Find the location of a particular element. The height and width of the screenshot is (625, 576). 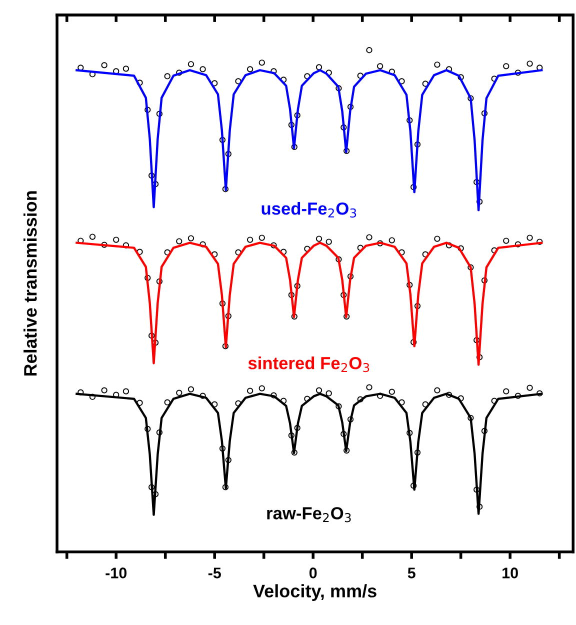

x-tick-label: 0 is located at coordinates (313, 573).